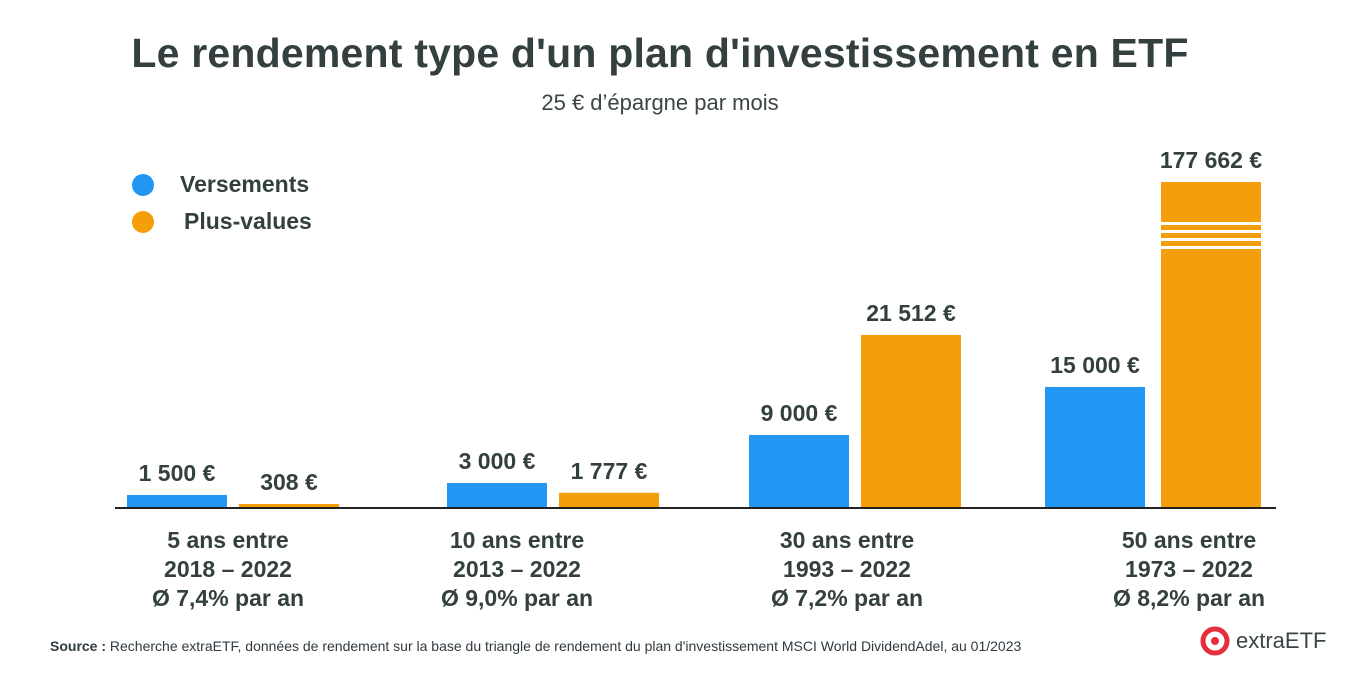 The width and height of the screenshot is (1368, 684). Describe the element at coordinates (78, 646) in the screenshot. I see `source-prefix: Source :` at that location.